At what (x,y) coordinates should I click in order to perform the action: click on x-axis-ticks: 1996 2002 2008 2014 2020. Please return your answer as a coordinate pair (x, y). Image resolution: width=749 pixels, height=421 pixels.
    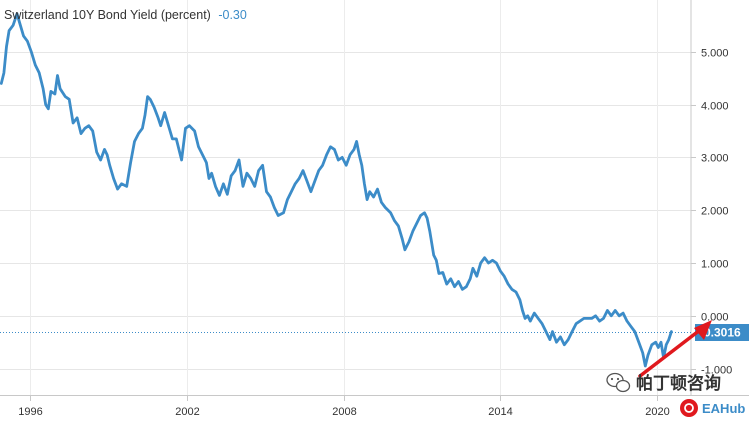
    Looking at the image, I should click on (344, 406).